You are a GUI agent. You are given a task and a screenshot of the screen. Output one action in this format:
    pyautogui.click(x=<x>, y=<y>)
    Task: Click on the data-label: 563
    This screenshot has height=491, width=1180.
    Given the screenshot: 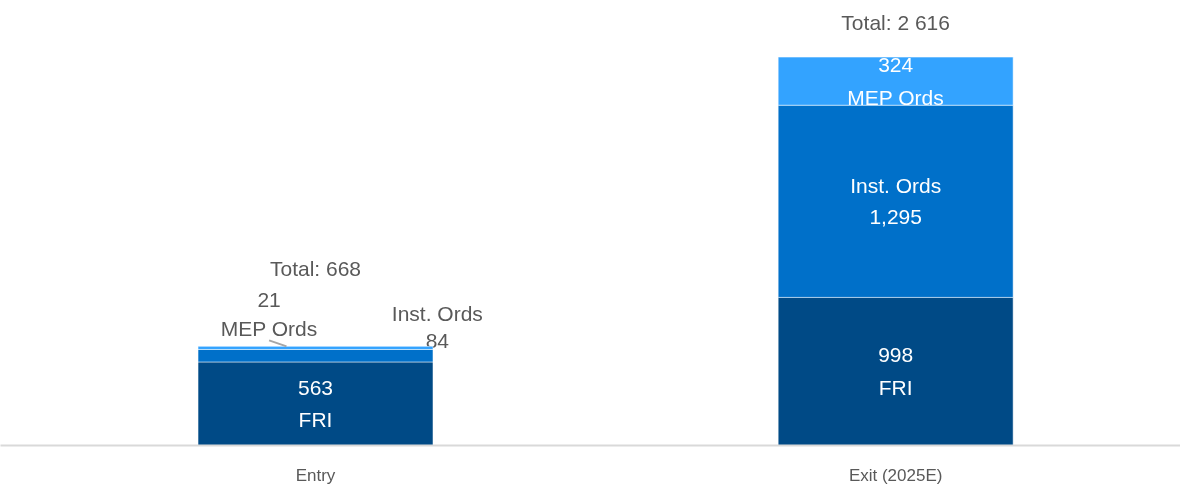 What is the action you would take?
    pyautogui.click(x=316, y=387)
    